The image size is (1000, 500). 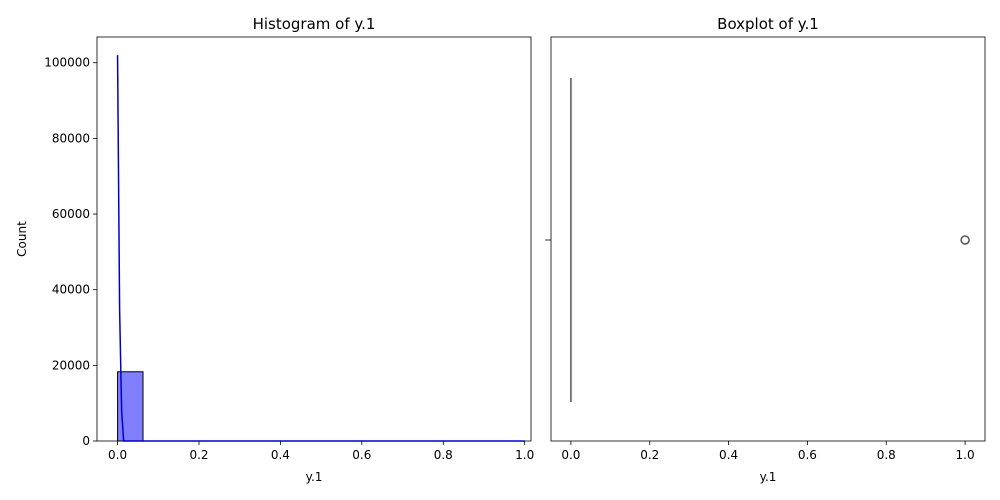 I want to click on histogram-y-ticks: 0 20000 40000 60000 80000 100000, so click(x=70, y=252).